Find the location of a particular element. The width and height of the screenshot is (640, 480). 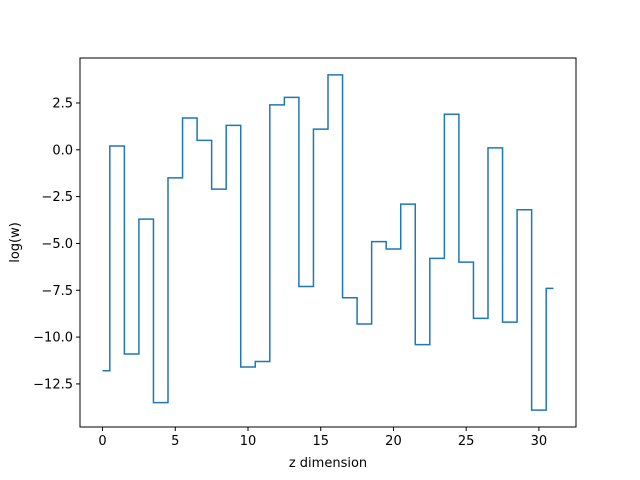

y-tick-label: −12.5 is located at coordinates (53, 384).